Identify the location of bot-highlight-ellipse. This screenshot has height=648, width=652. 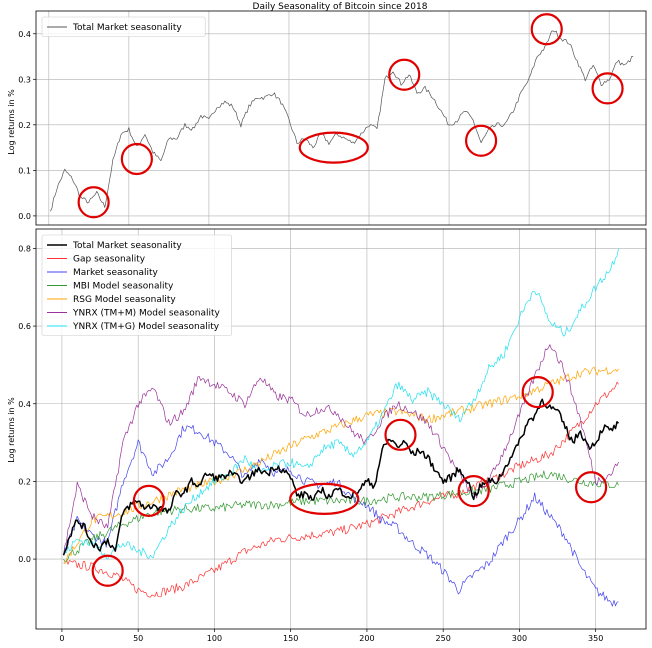
(324, 499).